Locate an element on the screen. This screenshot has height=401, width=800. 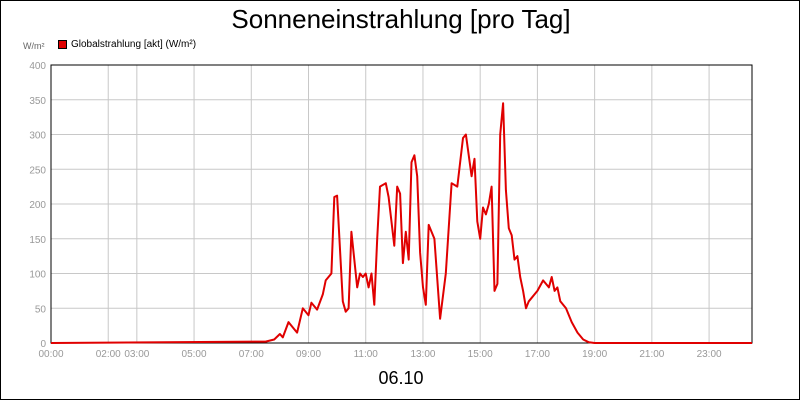
y-tick-label: 100 is located at coordinates (37, 275).